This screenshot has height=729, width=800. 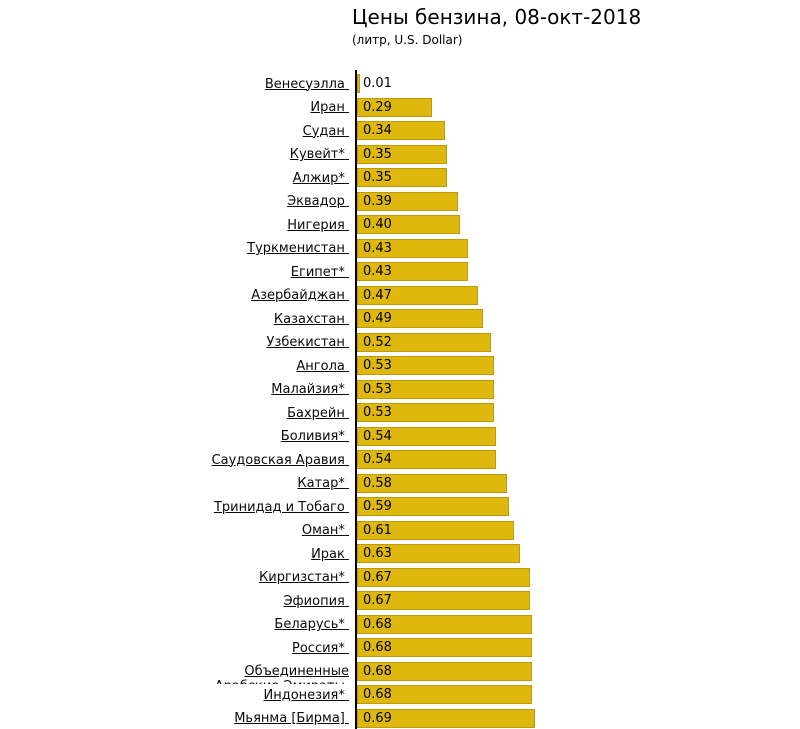 What do you see at coordinates (377, 459) in the screenshot?
I see `price-value-label: 0.54` at bounding box center [377, 459].